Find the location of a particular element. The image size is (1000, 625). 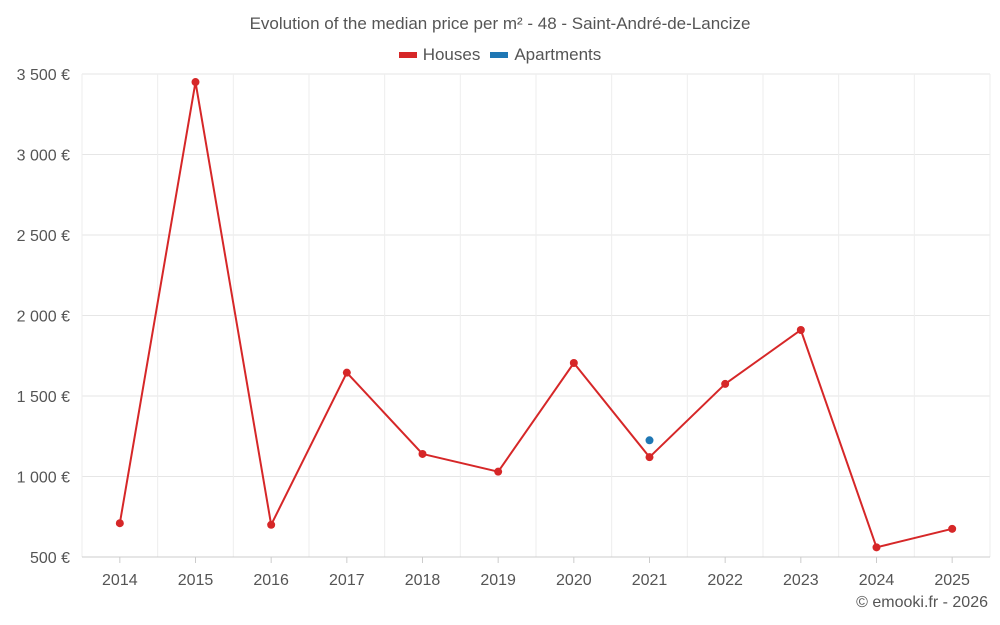

legend-item-houses: Houses is located at coordinates (439, 55).